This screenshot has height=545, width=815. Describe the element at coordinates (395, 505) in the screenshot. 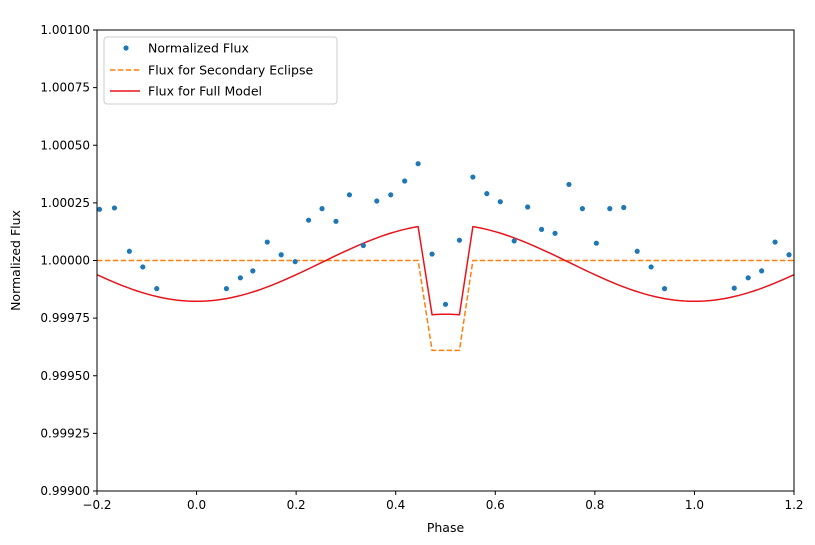

I see `x-tick-label: 0.4` at that location.